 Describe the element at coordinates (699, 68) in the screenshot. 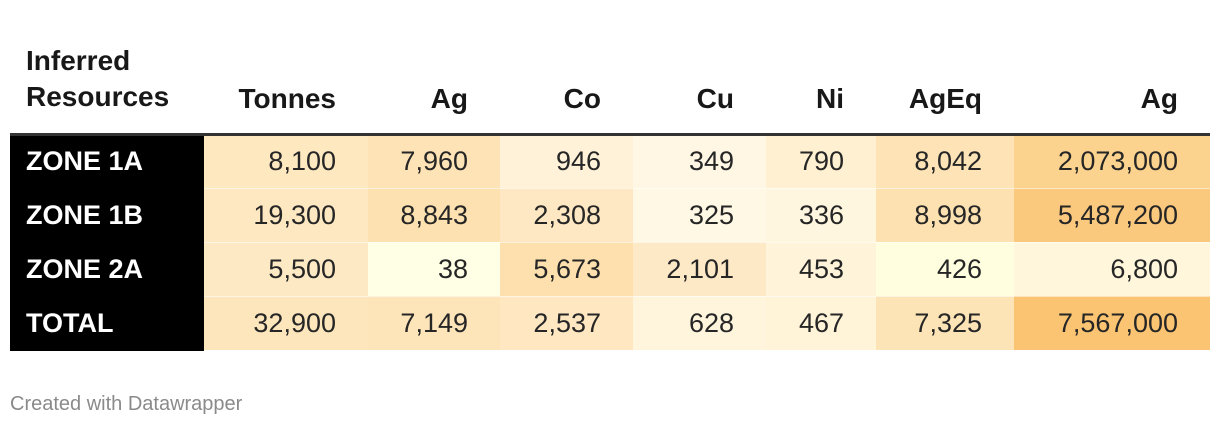

I see `column-header: Cu` at that location.